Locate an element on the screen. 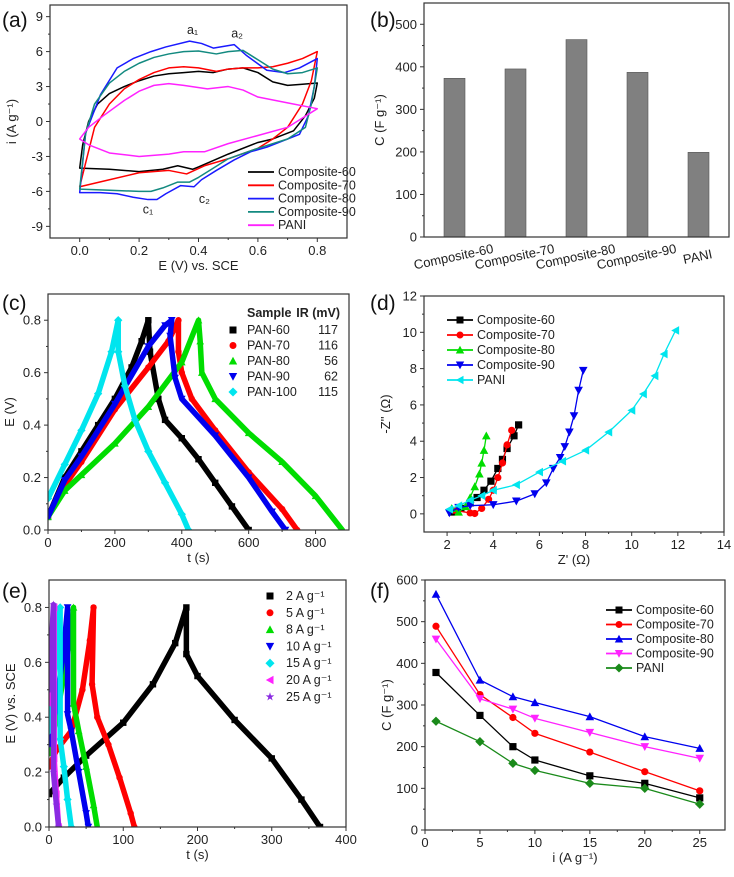 This screenshot has height=877, width=734. y-tick-label: 0.8 is located at coordinates (33, 607).